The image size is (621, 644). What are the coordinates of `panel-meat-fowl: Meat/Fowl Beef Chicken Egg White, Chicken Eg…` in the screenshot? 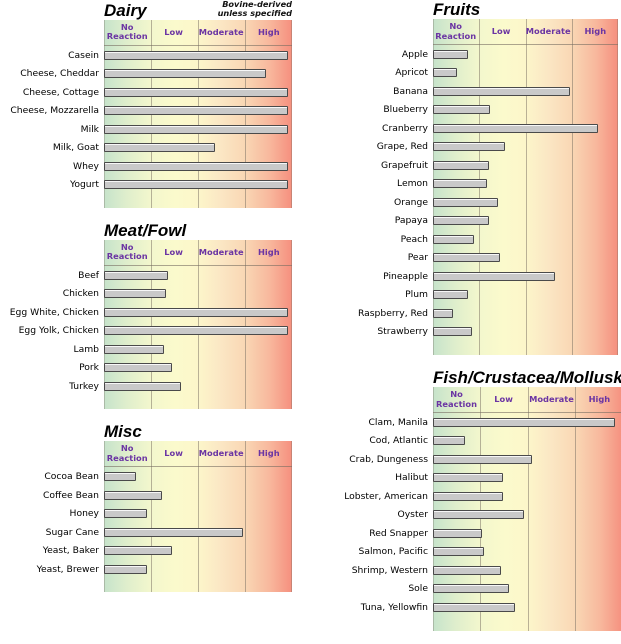 It's located at (146, 315).